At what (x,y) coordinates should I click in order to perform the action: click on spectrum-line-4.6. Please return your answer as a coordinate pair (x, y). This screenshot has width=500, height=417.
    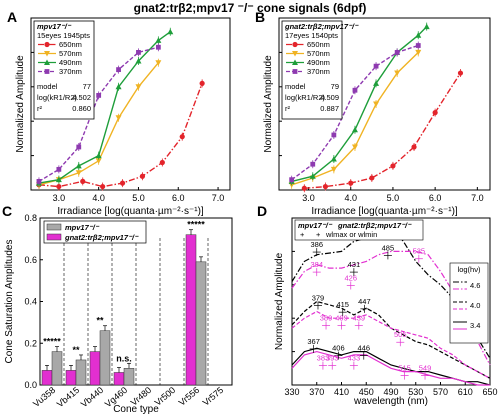
    Looking at the image, I should click on (391, 308).